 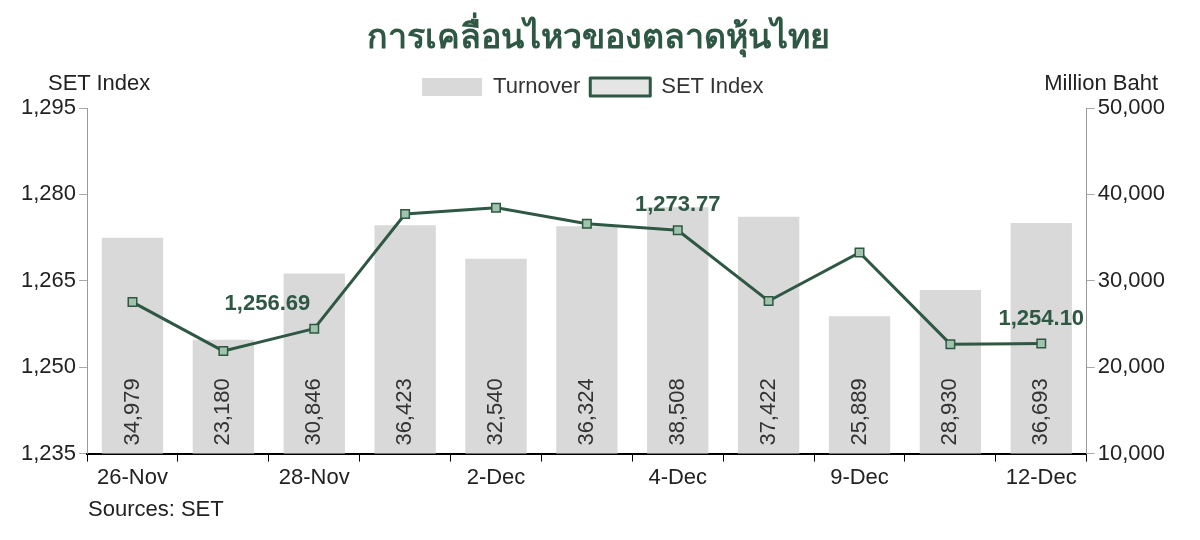 What do you see at coordinates (677, 204) in the screenshot?
I see `data-label: 1,273.77` at bounding box center [677, 204].